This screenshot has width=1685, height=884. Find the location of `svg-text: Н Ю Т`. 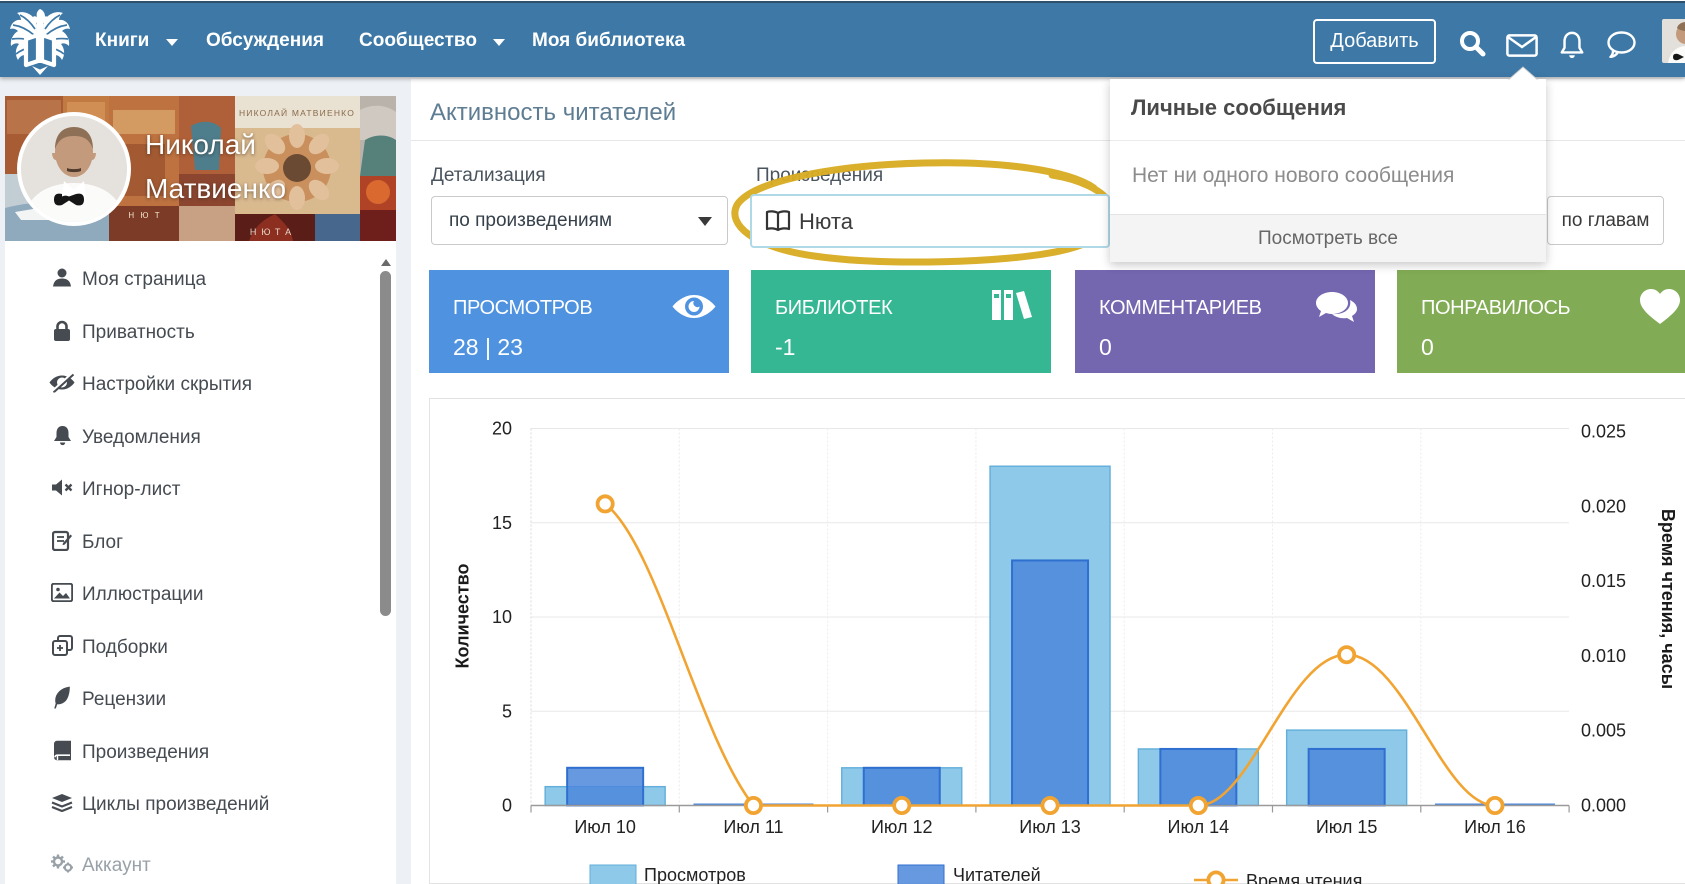

svg-text: Н Ю Т is located at coordinates (144, 215).